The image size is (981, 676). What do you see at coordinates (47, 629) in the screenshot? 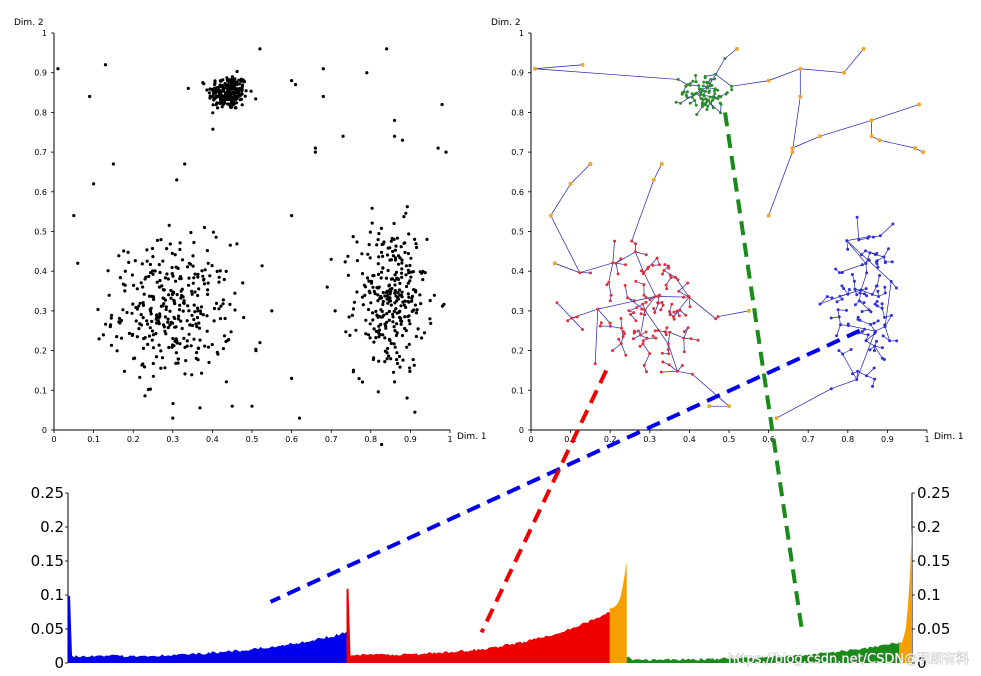
I see `left-tick-label: 0.05` at bounding box center [47, 629].